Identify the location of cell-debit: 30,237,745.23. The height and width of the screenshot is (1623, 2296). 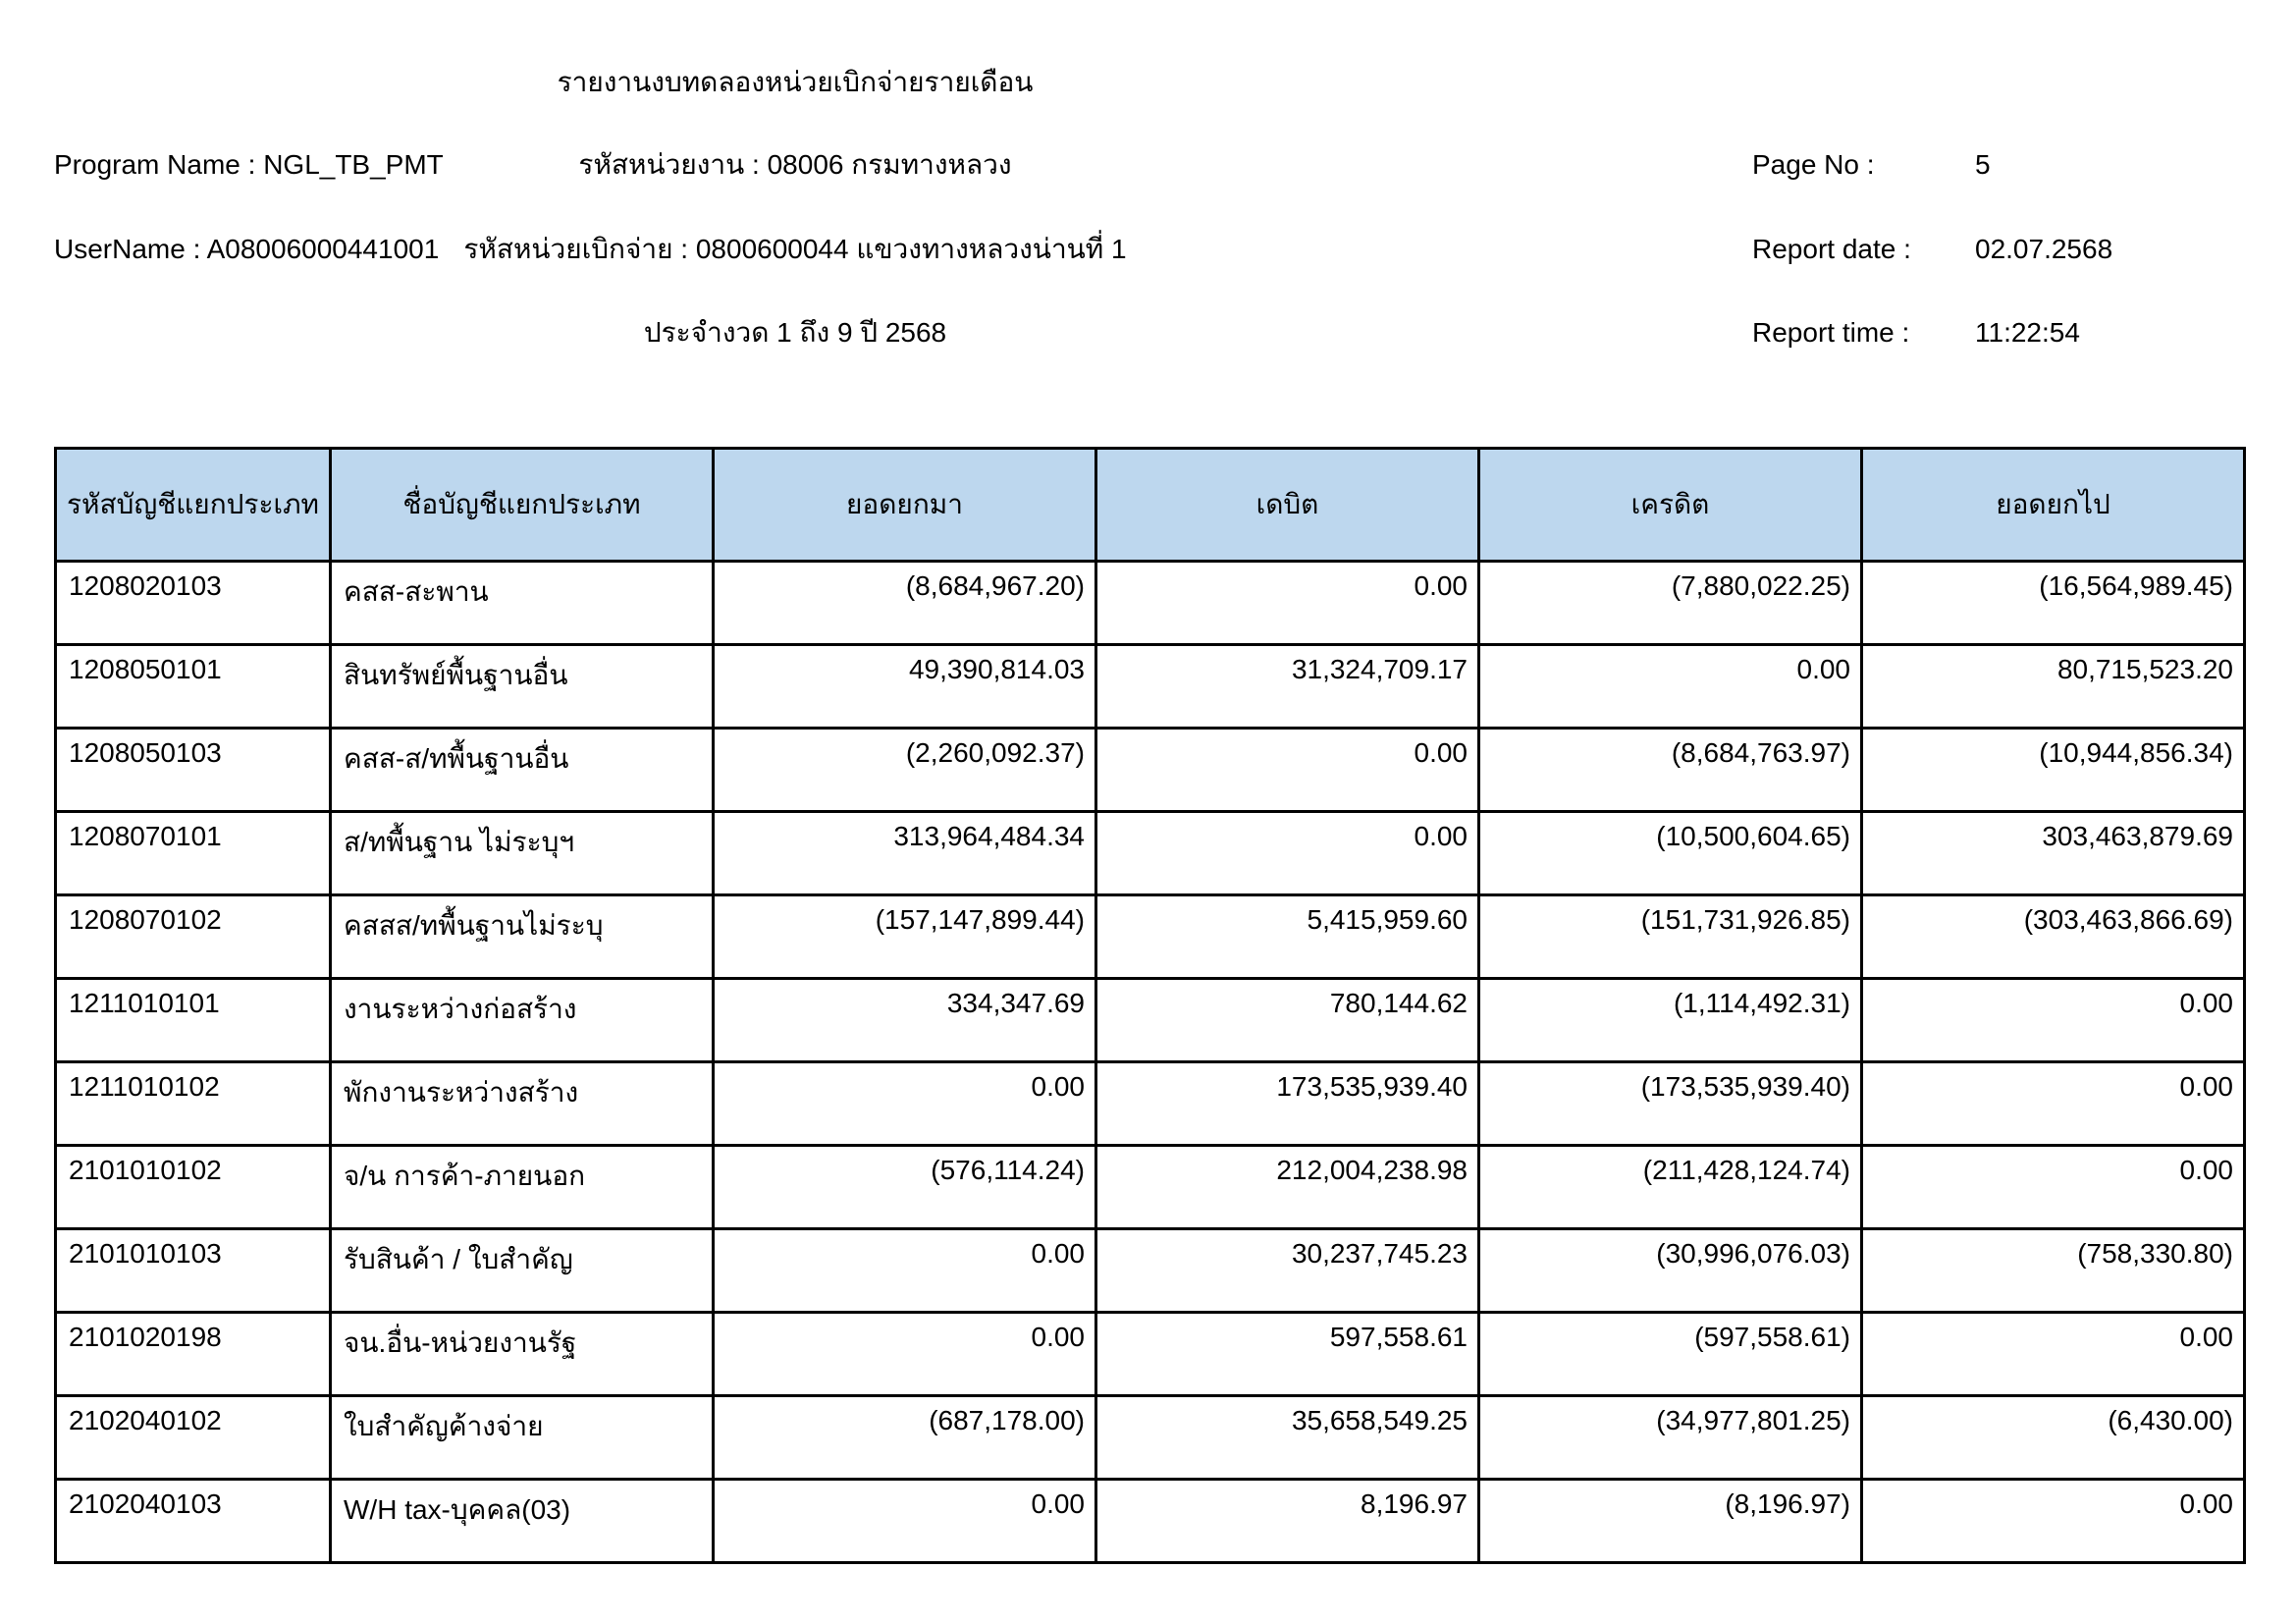
(1288, 1270).